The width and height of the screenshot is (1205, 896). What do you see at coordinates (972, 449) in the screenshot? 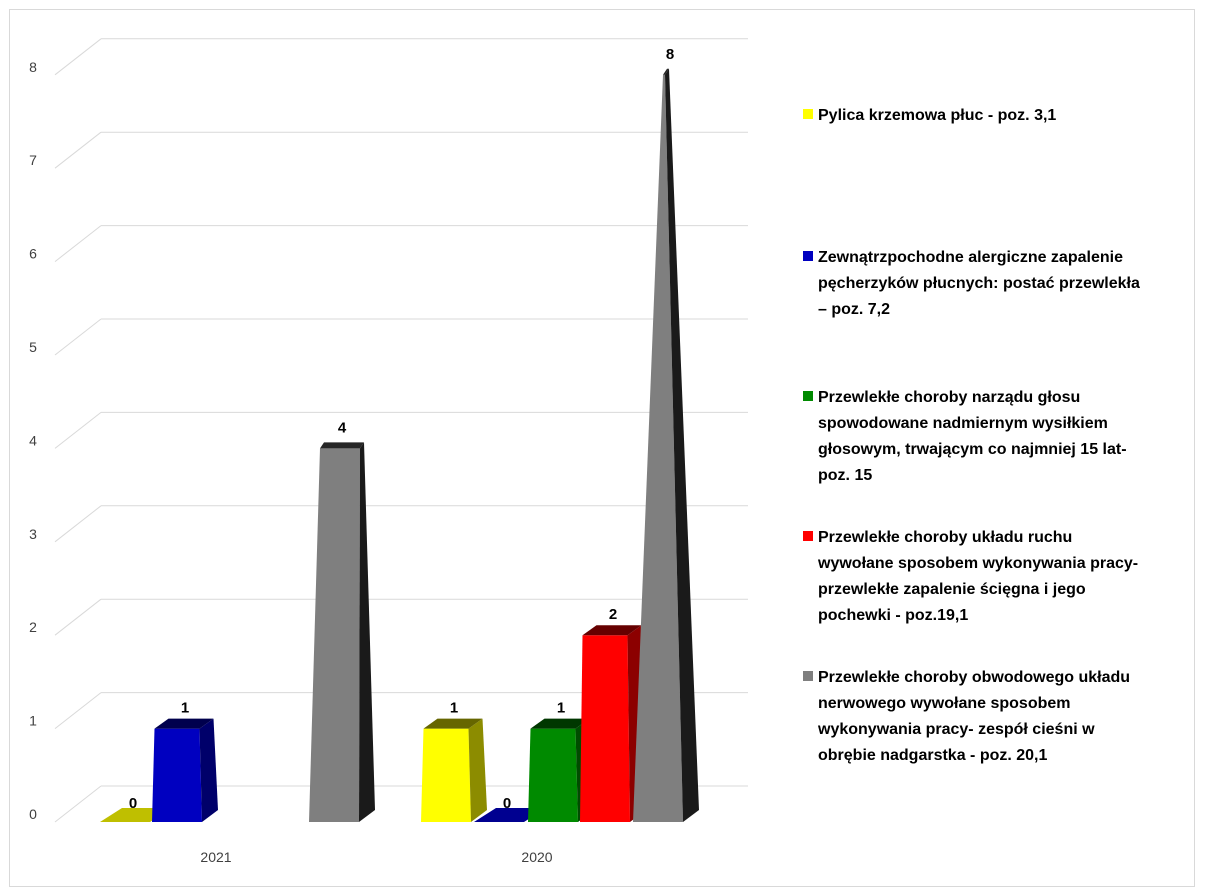
I see `legend-label: głosowym, trwającym co najmniej 15 lat-` at bounding box center [972, 449].